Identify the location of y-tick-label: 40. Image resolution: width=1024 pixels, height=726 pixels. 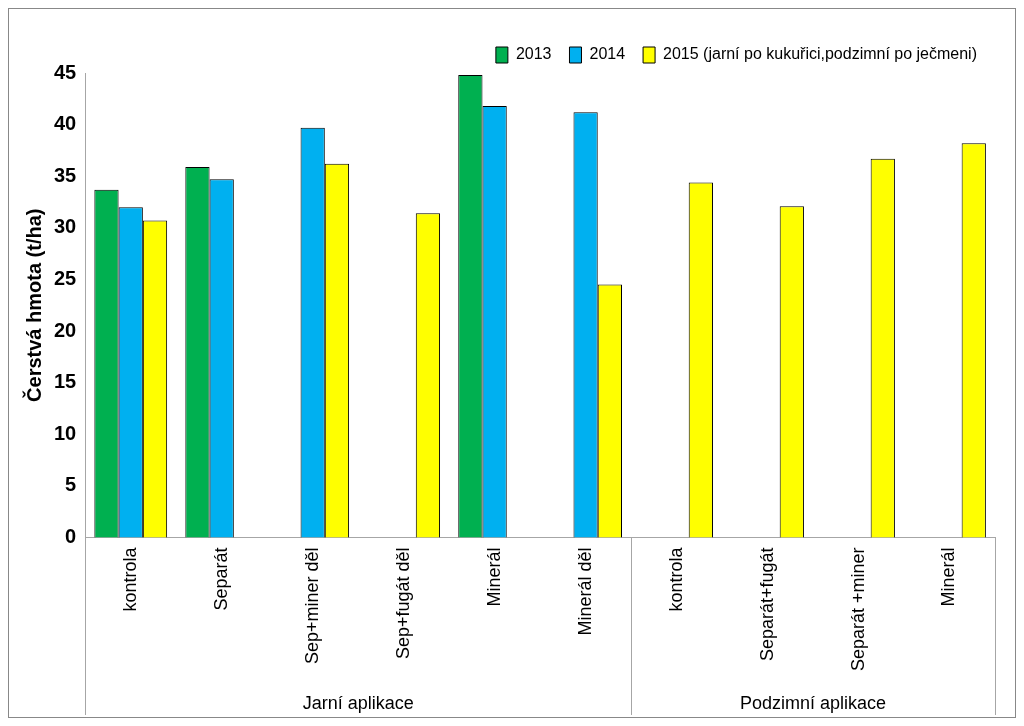
(65, 123).